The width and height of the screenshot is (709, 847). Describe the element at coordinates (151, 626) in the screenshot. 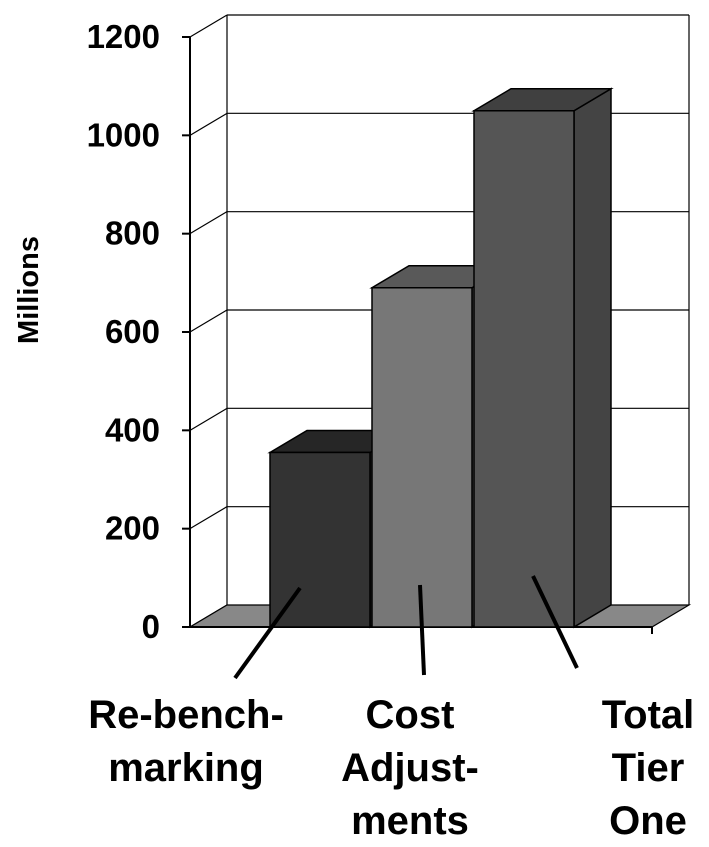

I see `y-tick-label: 0` at that location.